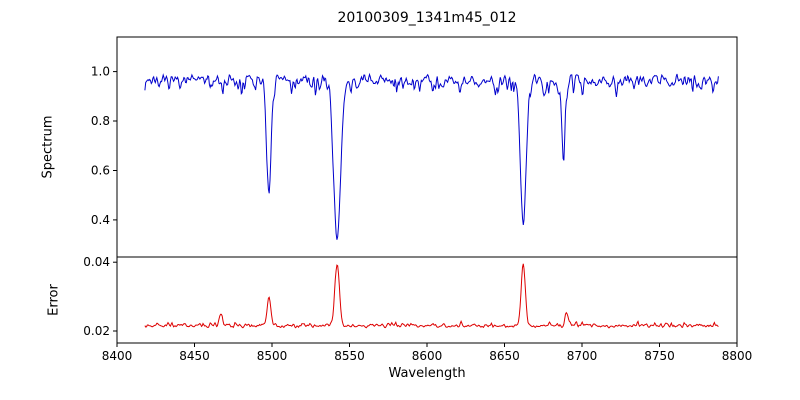 This screenshot has height=400, width=800. I want to click on x-tick-label: 8550, so click(349, 356).